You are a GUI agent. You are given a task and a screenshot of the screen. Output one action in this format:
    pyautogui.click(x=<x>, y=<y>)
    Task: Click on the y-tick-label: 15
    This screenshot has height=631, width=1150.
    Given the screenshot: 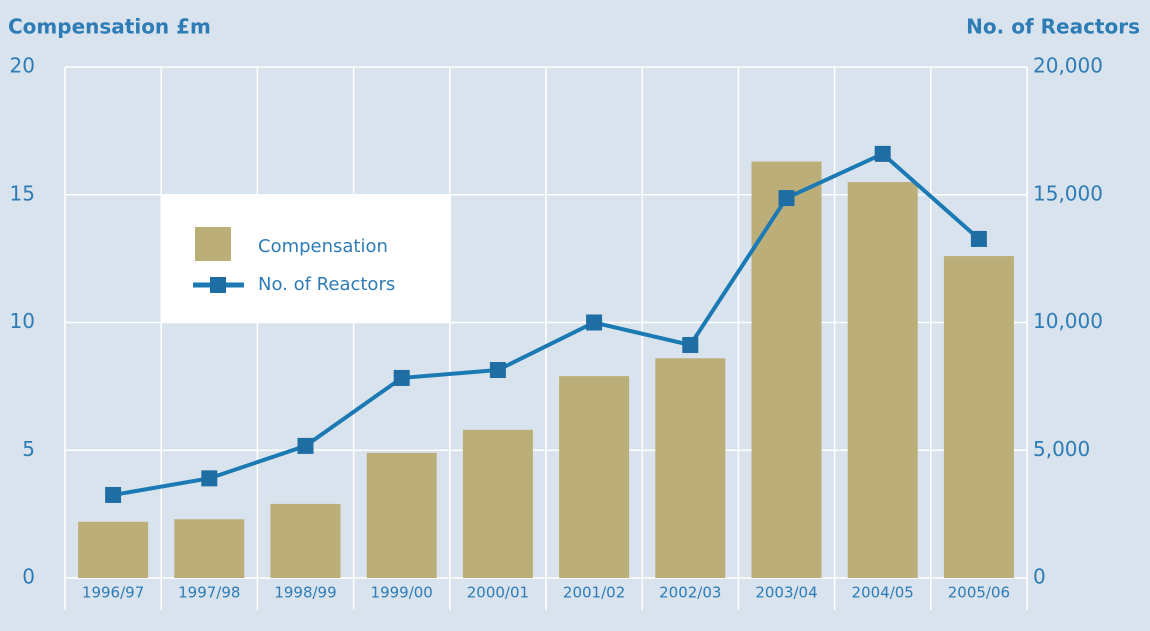 What is the action you would take?
    pyautogui.click(x=22, y=193)
    